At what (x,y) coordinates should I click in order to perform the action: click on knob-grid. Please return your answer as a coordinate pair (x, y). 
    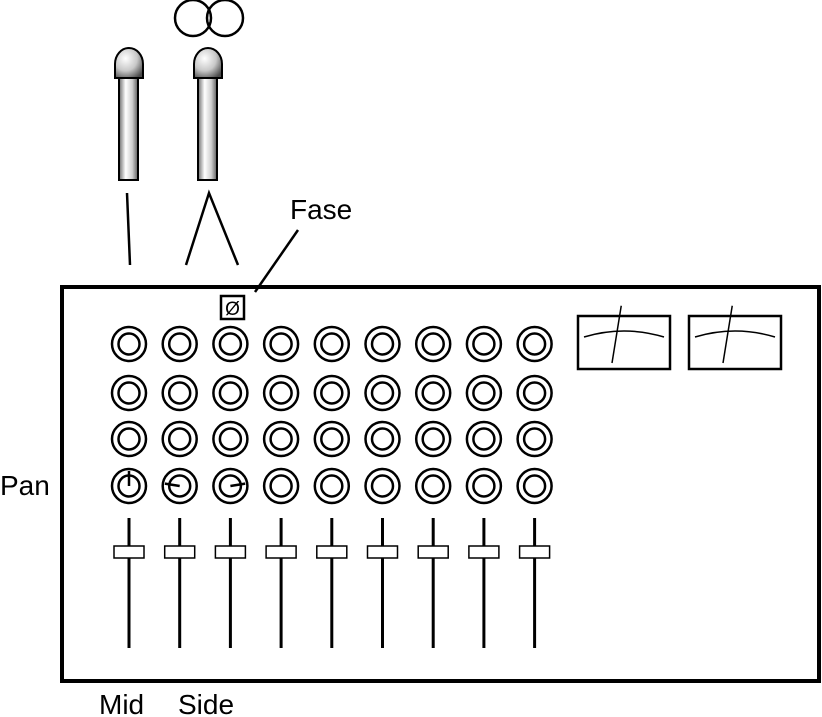
    Looking at the image, I should click on (331, 415).